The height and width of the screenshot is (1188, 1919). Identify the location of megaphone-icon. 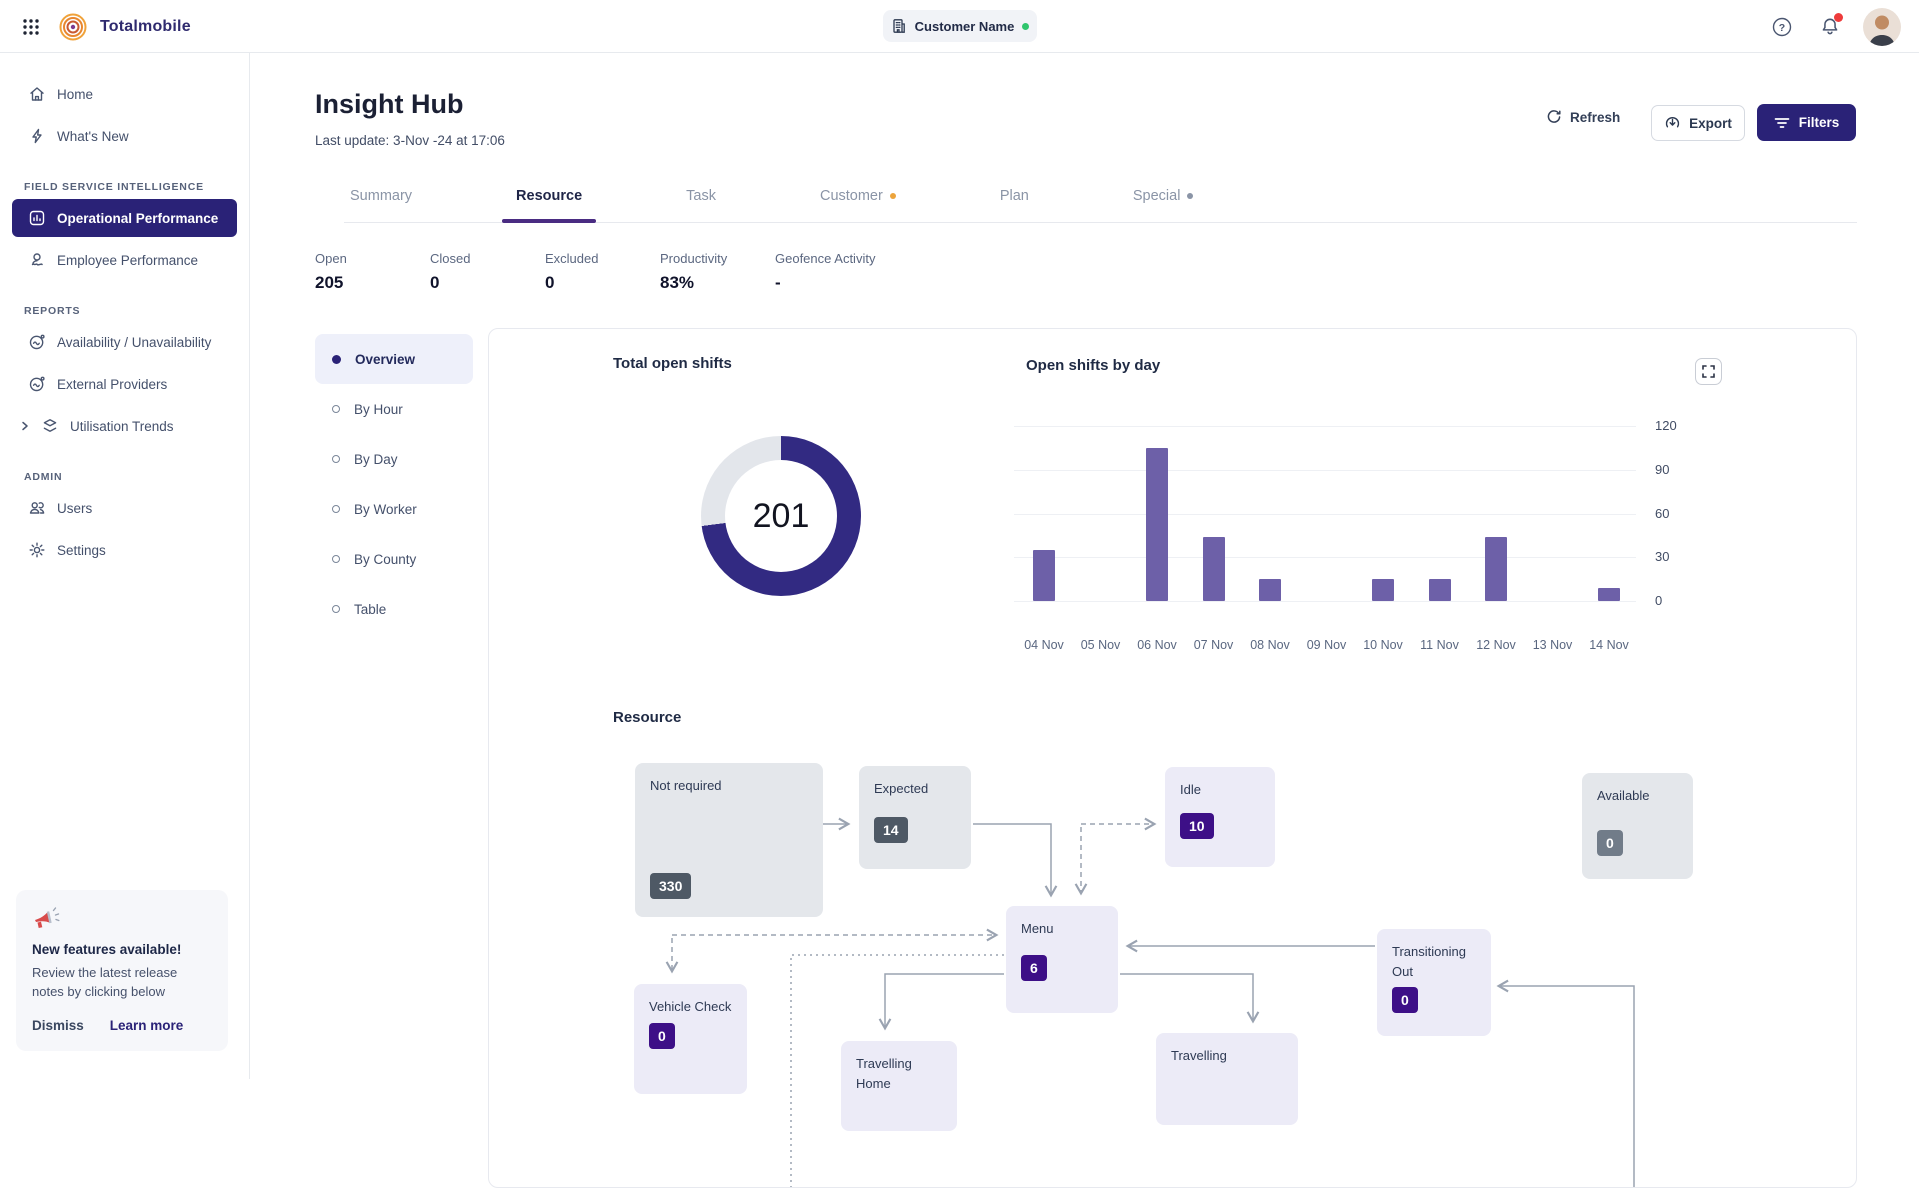
(122, 919).